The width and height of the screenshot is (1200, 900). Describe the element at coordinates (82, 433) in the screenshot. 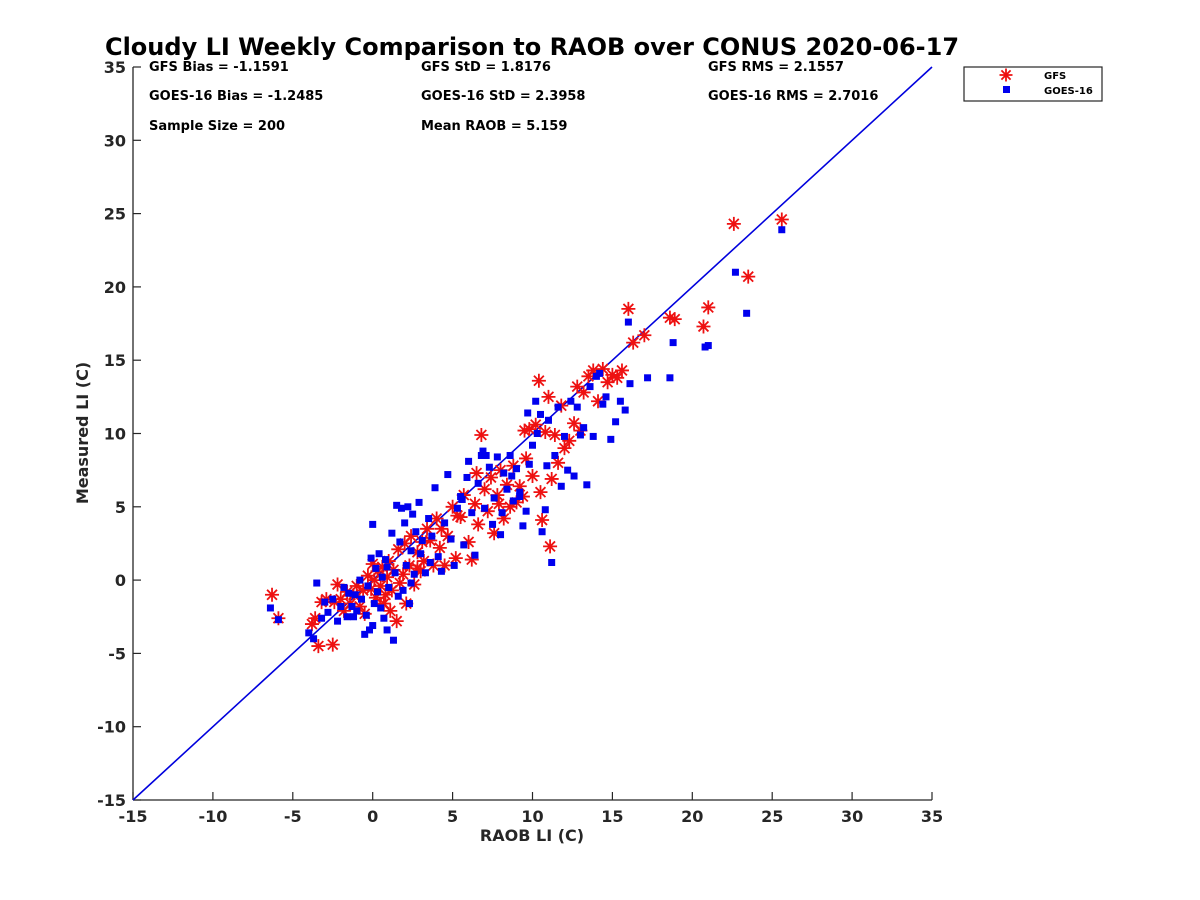

I see `y-axis-label: Measured LI (C)` at that location.